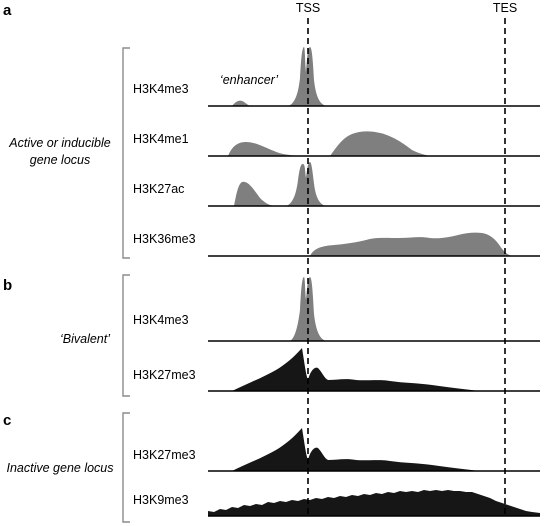  What do you see at coordinates (356, 449) in the screenshot?
I see `signal-c-h3k27me3` at bounding box center [356, 449].